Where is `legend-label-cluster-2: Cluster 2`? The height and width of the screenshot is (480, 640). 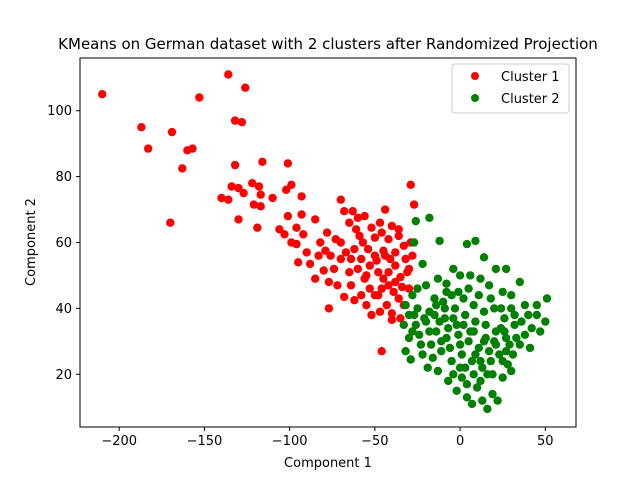 legend-label-cluster-2: Cluster 2 is located at coordinates (530, 99).